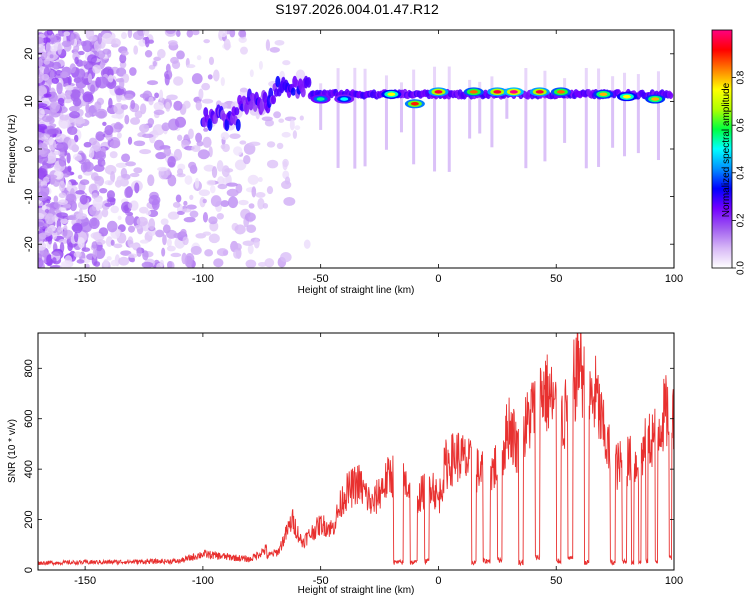  What do you see at coordinates (12, 149) in the screenshot?
I see `spectrogram-y-axis-label: Frequency (Hz)` at bounding box center [12, 149].